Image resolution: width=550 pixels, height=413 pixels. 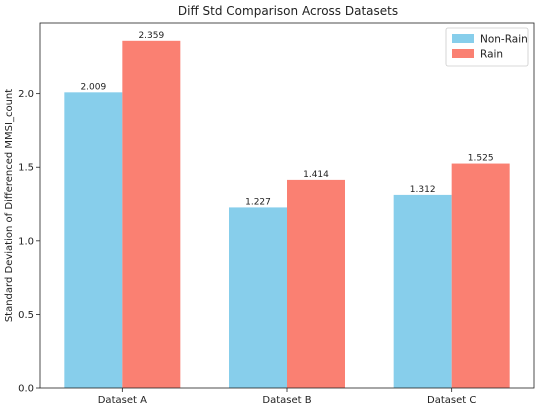 What do you see at coordinates (26, 389) in the screenshot?
I see `y-tick-label: 0.0` at bounding box center [26, 389].